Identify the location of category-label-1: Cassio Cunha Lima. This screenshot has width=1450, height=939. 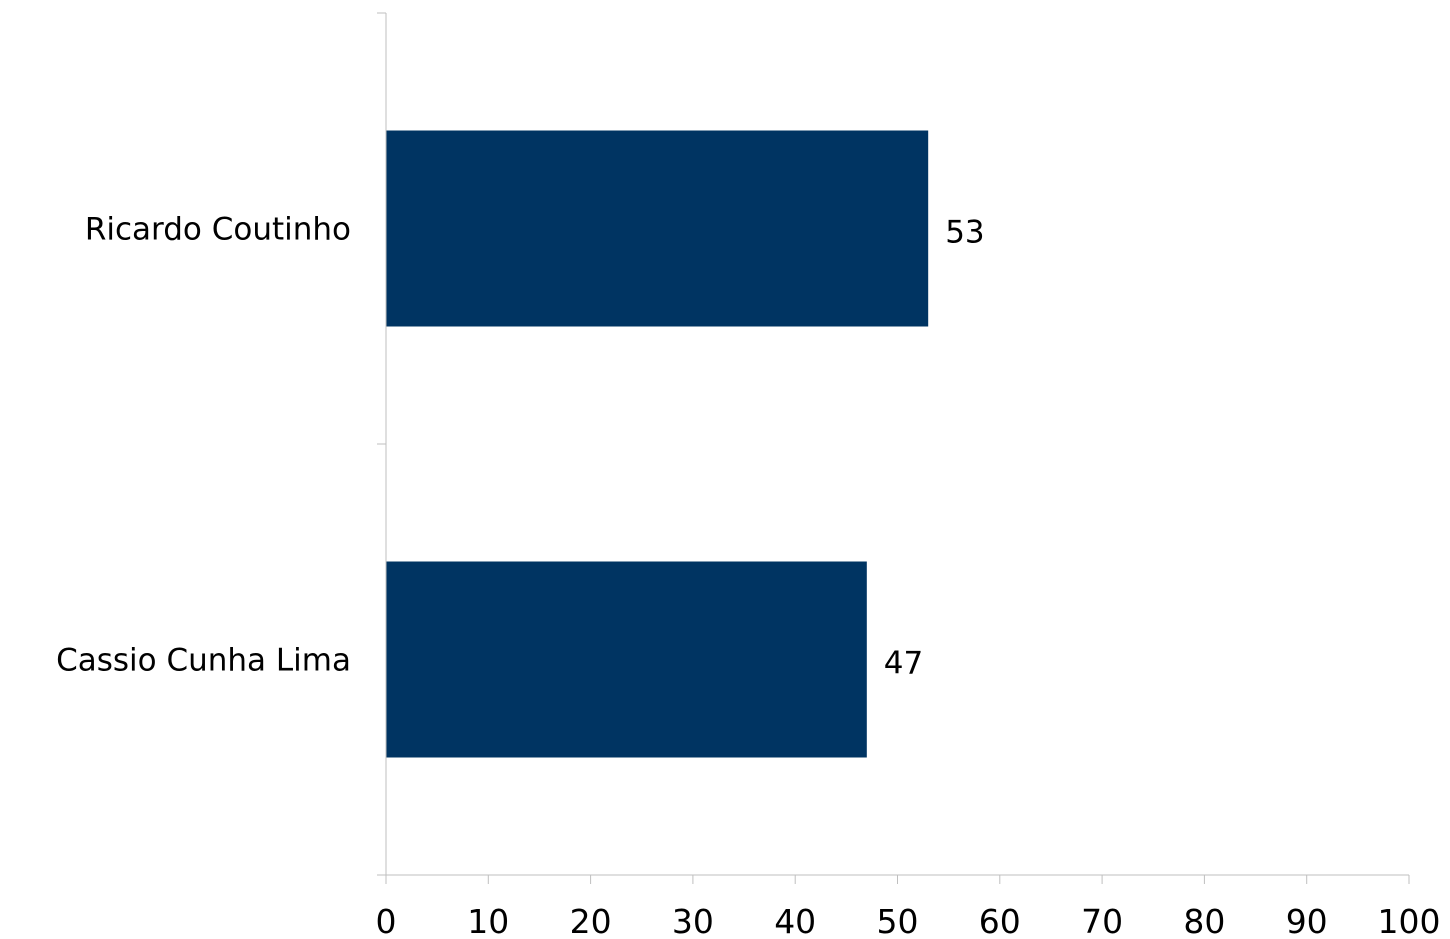
(203, 661).